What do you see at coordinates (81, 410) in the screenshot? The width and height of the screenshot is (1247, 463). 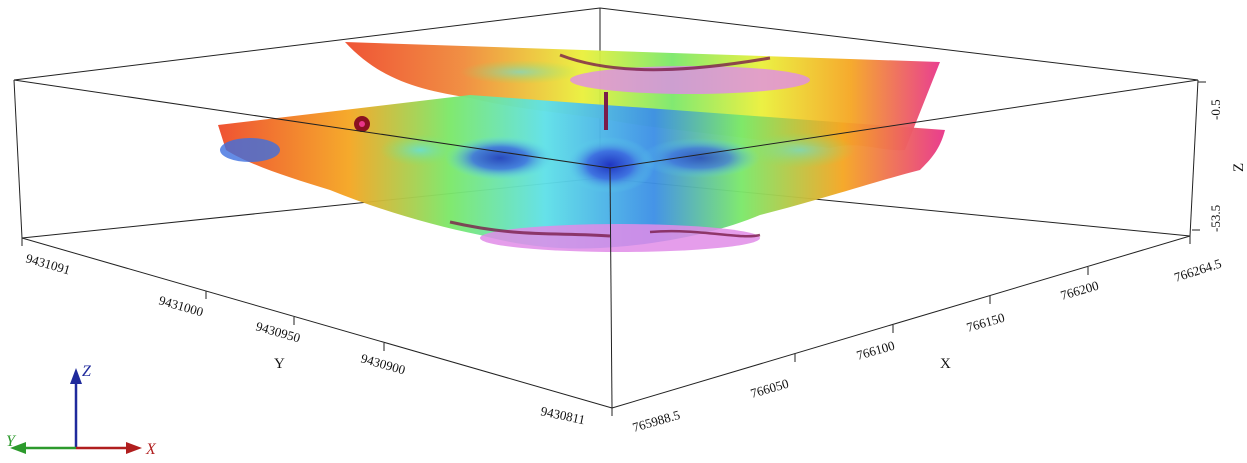 I see `orientation-triad: Z X Y` at bounding box center [81, 410].